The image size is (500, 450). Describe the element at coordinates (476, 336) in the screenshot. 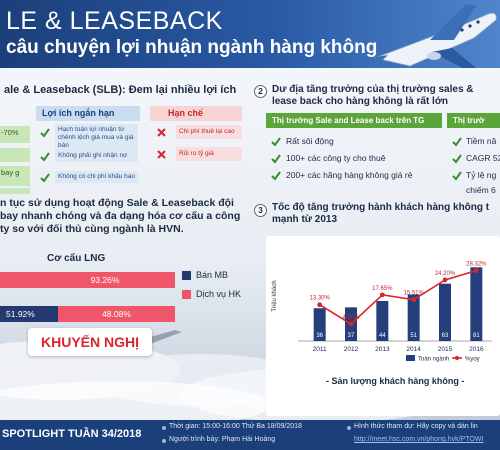

I see `bar-value-label: 81` at that location.